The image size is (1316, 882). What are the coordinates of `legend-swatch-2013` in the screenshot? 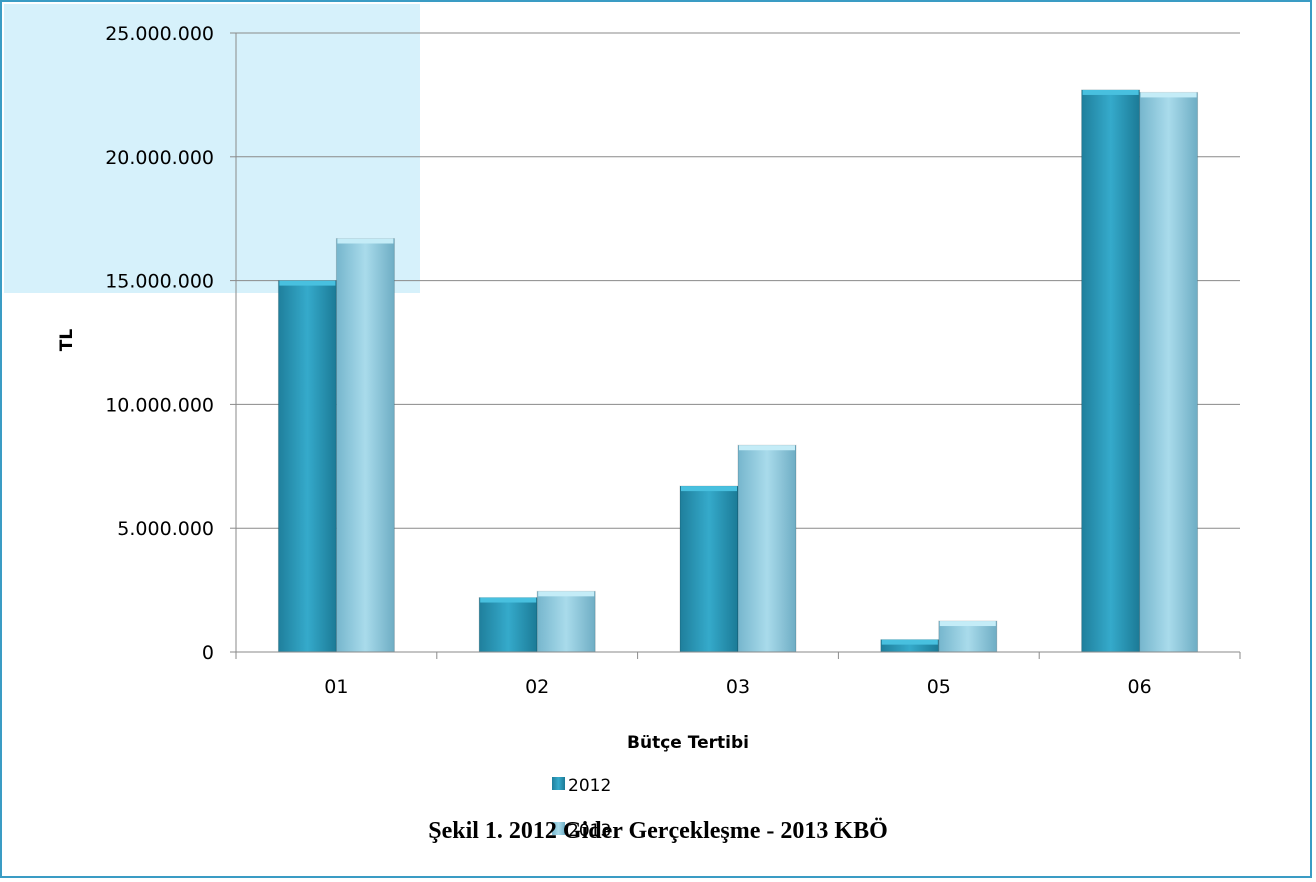 It's located at (558, 828).